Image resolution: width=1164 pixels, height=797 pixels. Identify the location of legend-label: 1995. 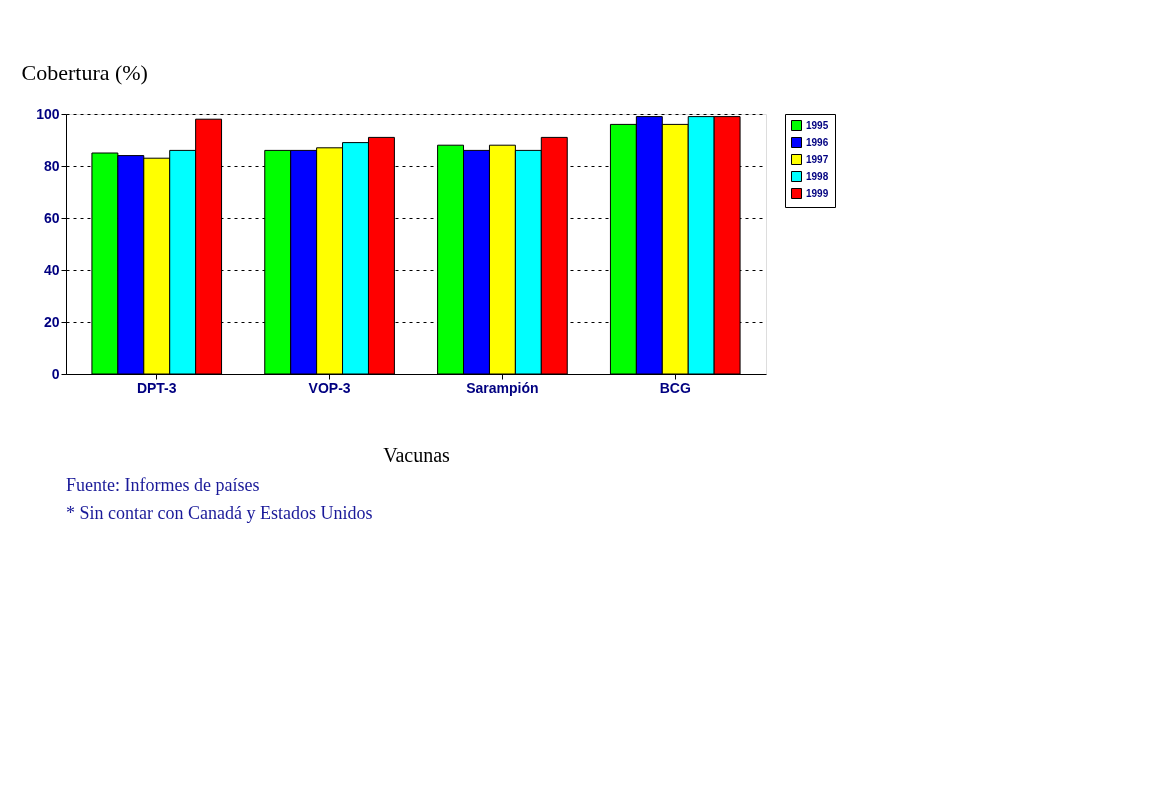
(817, 125).